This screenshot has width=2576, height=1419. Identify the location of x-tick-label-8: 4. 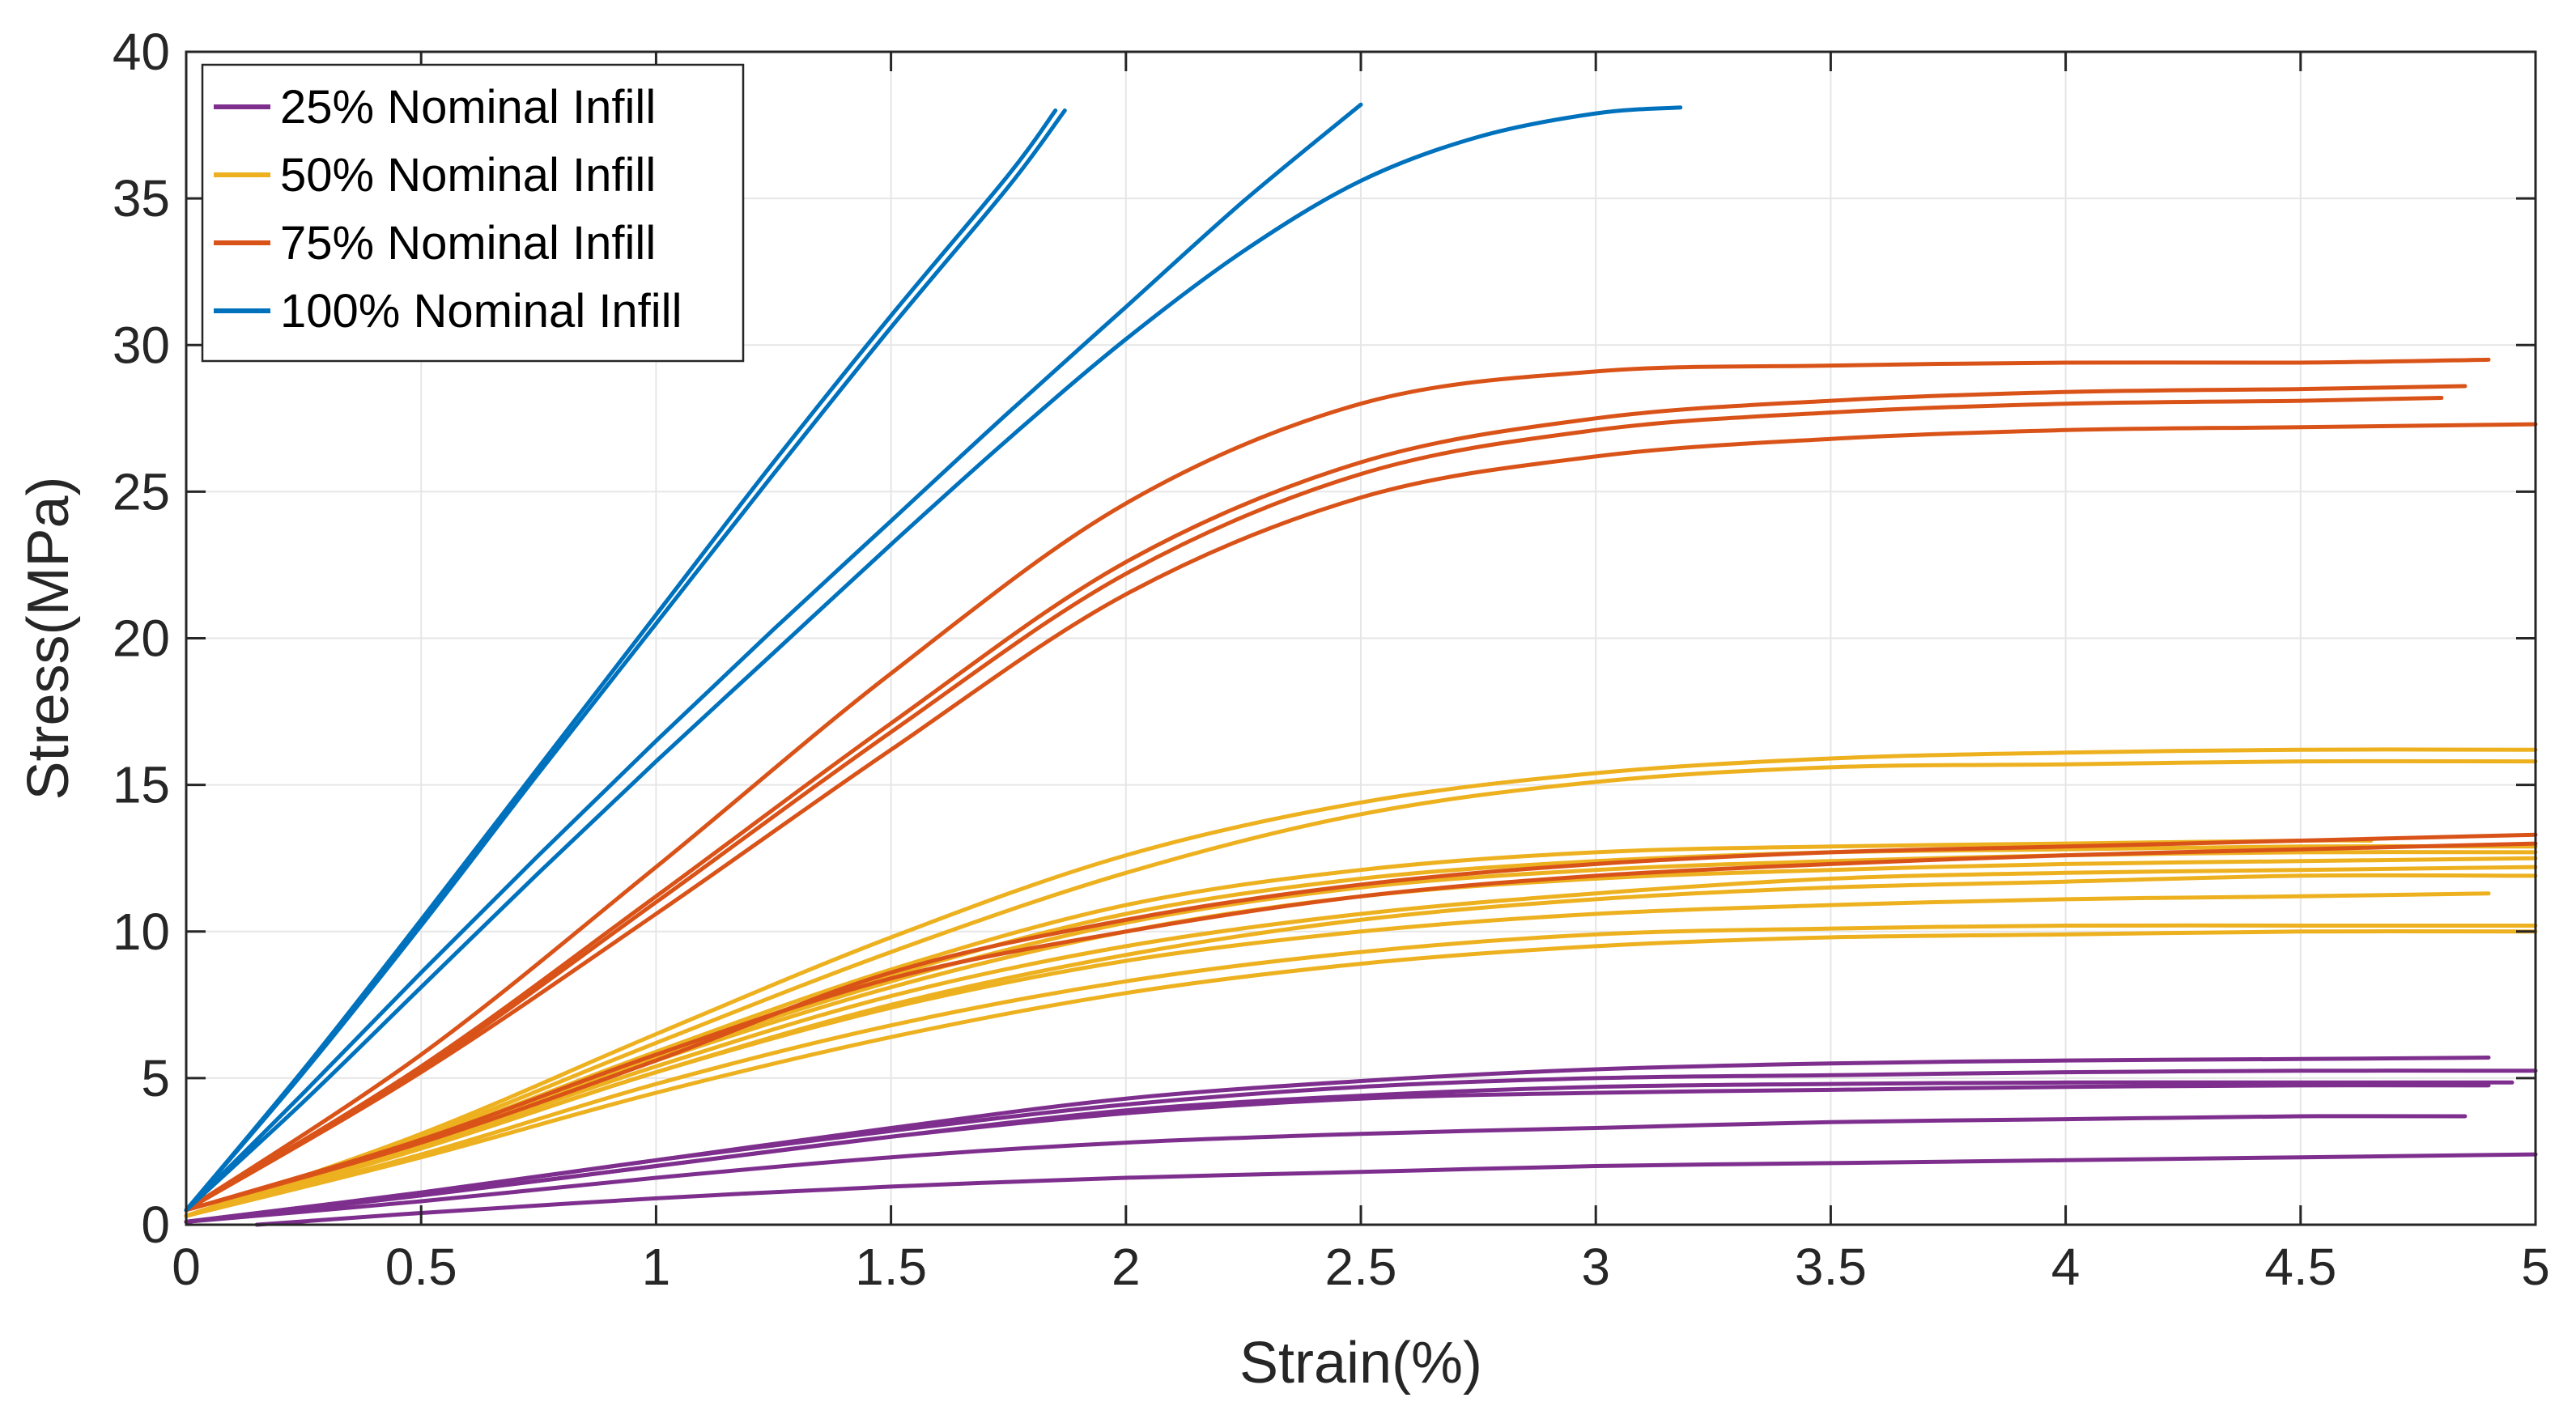
(2066, 1267).